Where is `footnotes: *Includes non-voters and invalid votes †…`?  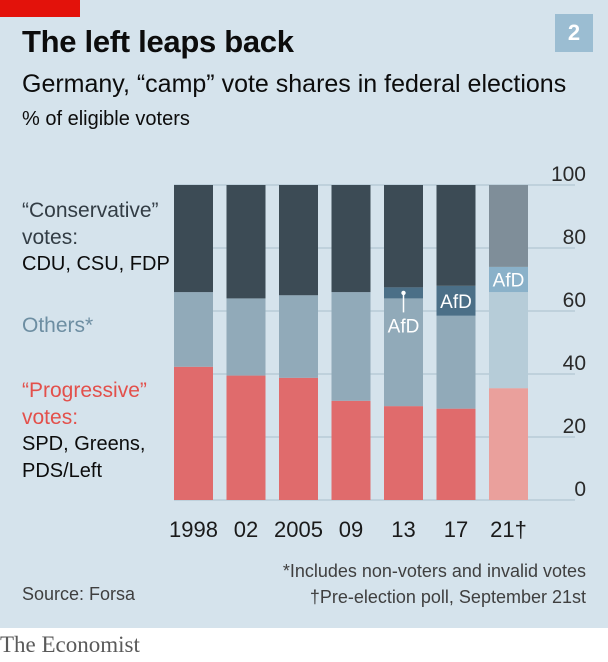
footnotes: *Includes non-voters and invalid votes †… is located at coordinates (434, 584).